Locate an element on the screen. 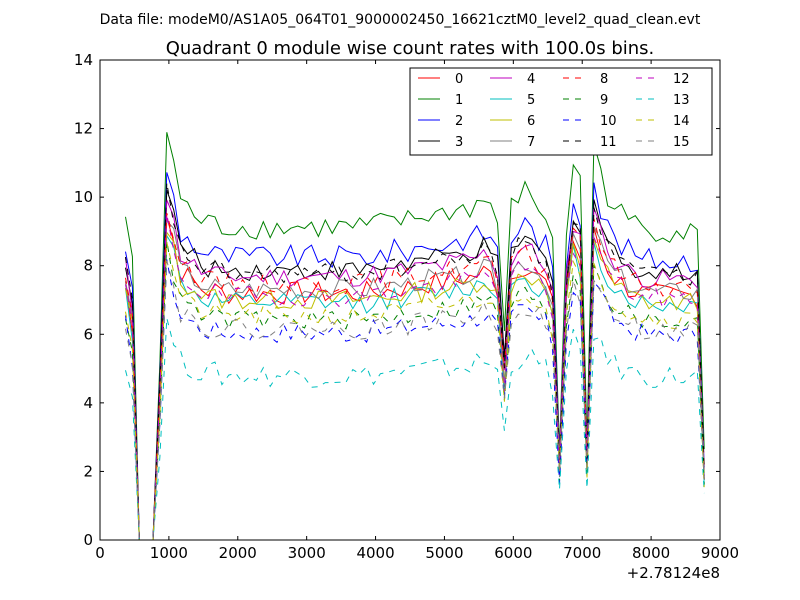  legend-label-15: 15 is located at coordinates (681, 142).